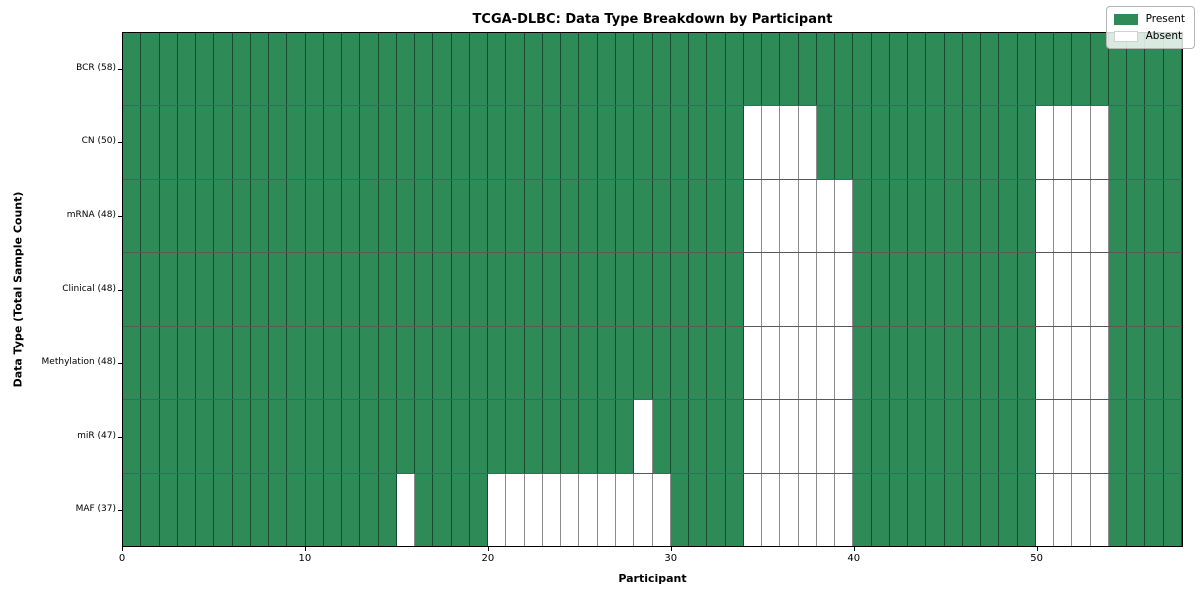 The height and width of the screenshot is (600, 1200). What do you see at coordinates (120, 143) in the screenshot?
I see `y-tick-mark` at bounding box center [120, 143].